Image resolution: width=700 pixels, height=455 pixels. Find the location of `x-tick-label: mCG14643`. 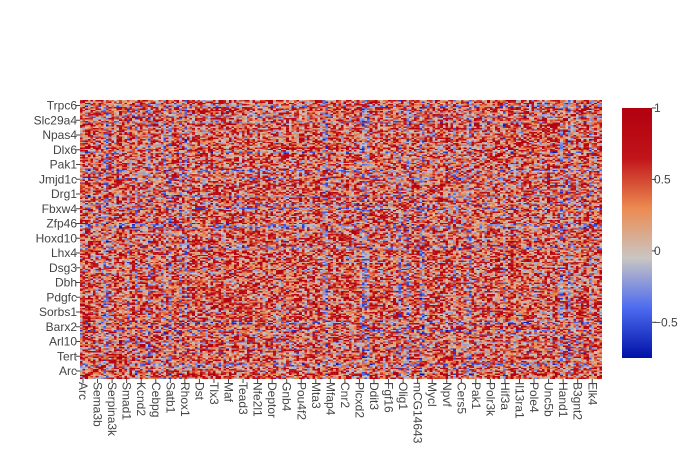

x-tick-label: mCG14643 is located at coordinates (418, 413).